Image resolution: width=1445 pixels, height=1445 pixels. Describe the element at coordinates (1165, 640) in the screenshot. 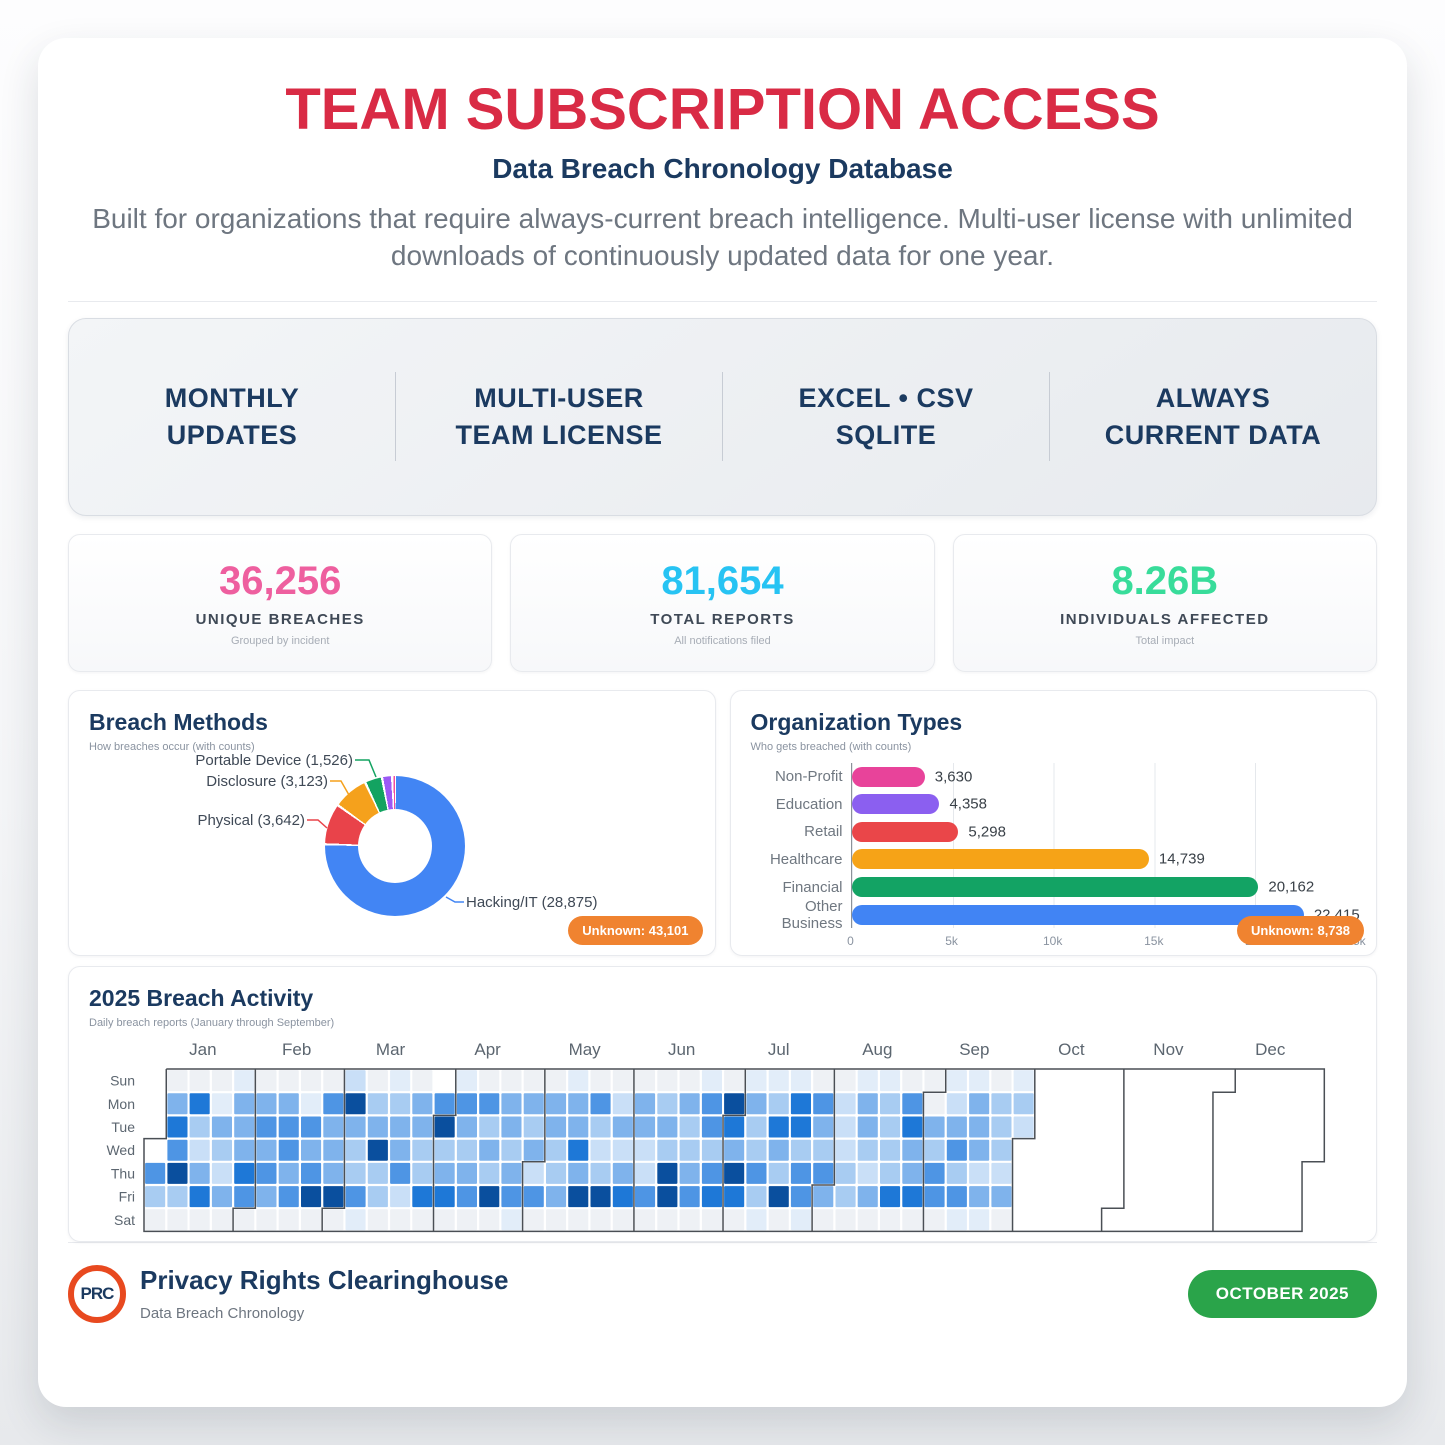

I see `stat-sublabel: Total impact` at that location.